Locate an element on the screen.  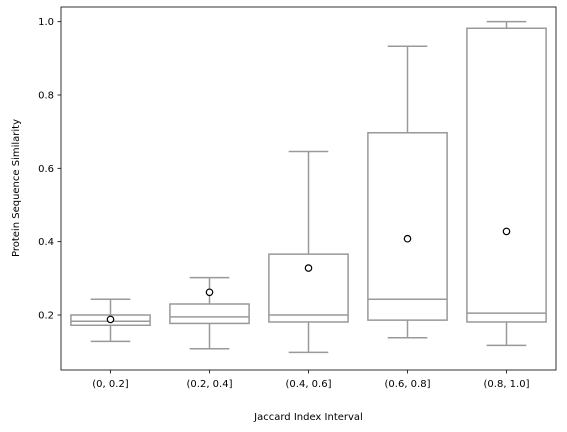
y-tick-label: 0.6 is located at coordinates (46, 169).